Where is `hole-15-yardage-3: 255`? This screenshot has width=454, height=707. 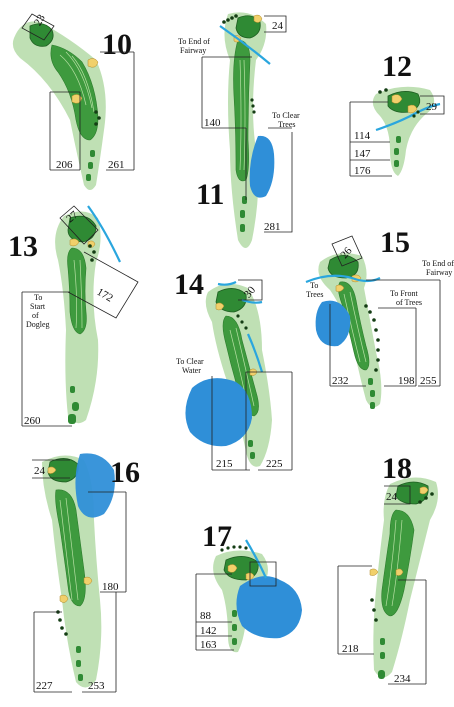 hole-15-yardage-3: 255 is located at coordinates (428, 381).